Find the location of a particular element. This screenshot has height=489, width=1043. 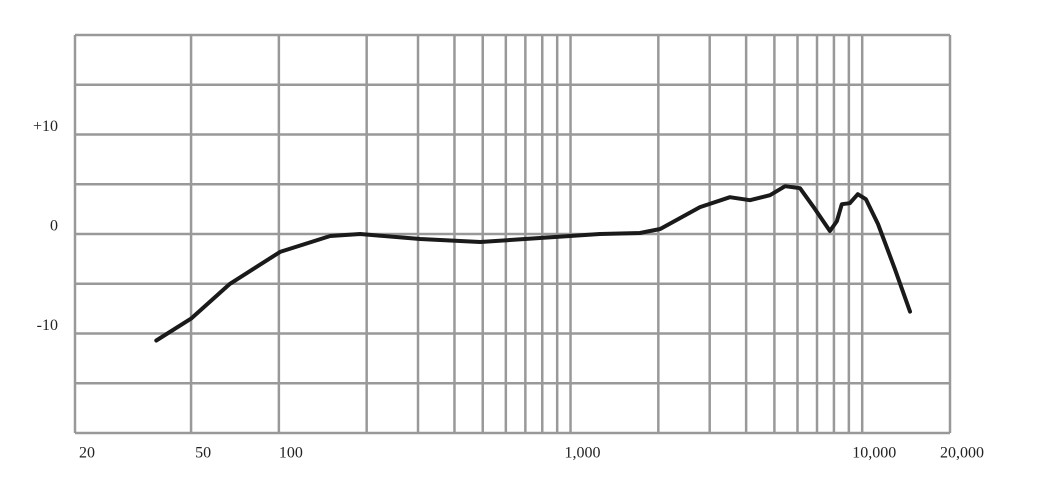

y-tick-label: 0 is located at coordinates (54, 226).